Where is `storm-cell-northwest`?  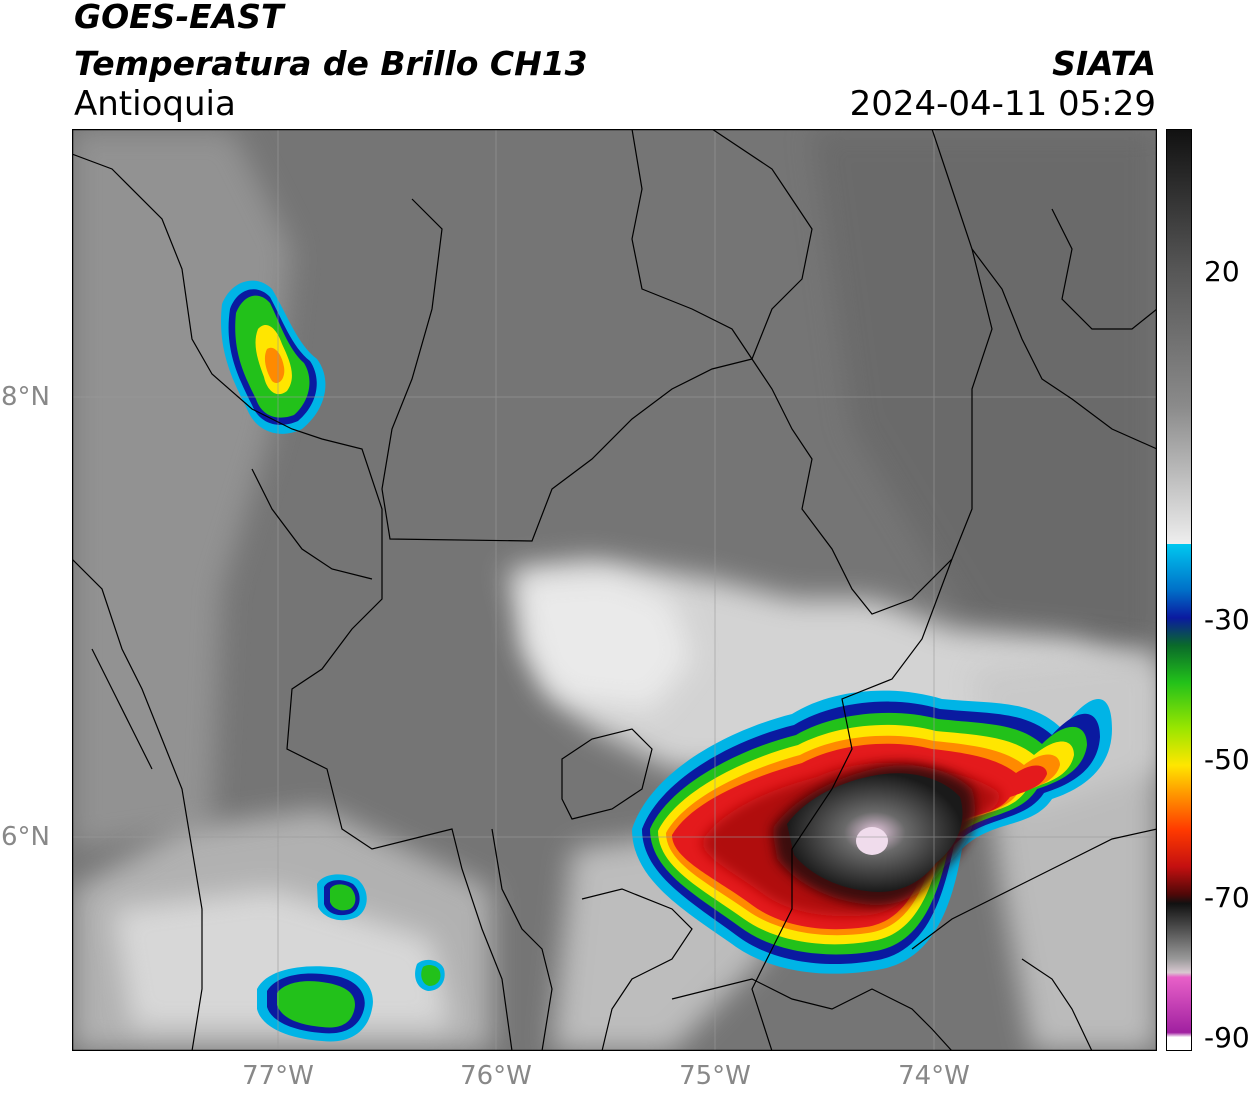
storm-cell-northwest is located at coordinates (273, 357).